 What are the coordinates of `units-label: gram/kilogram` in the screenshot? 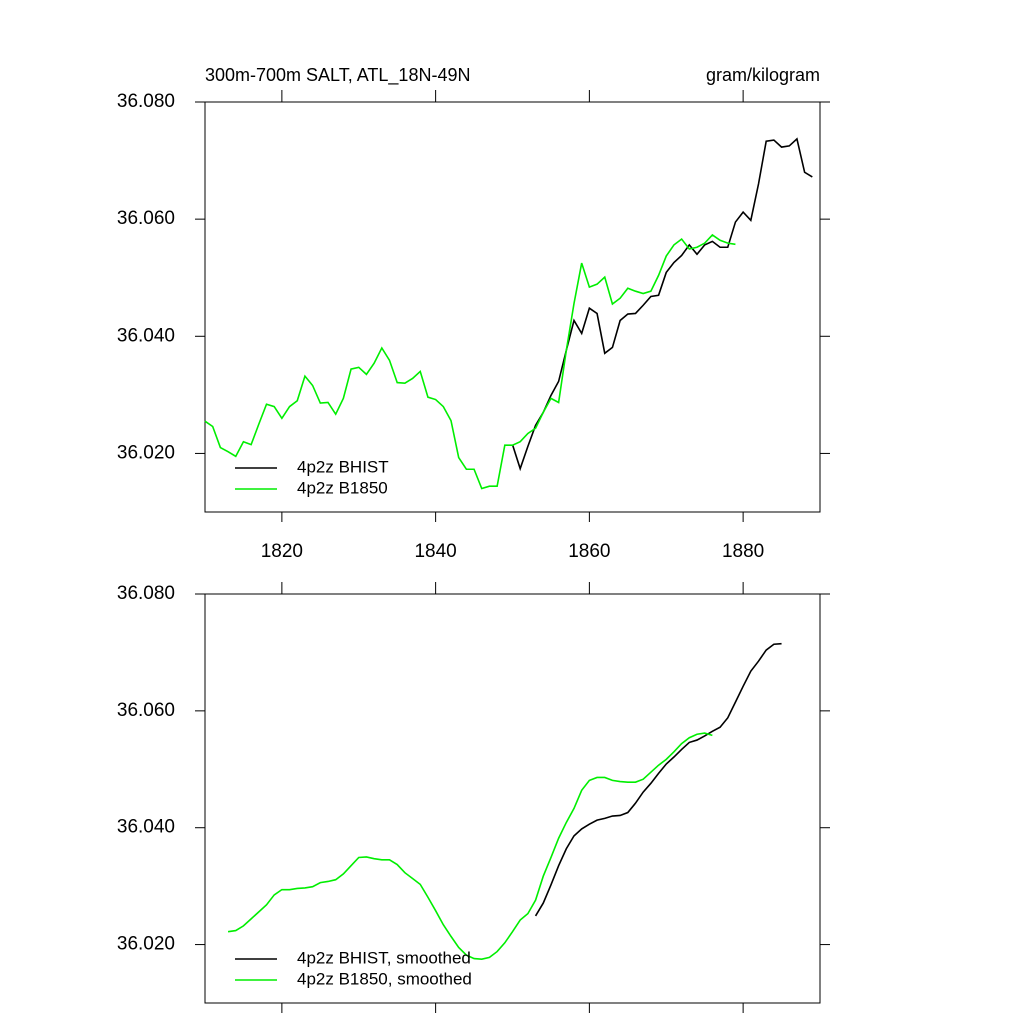 It's located at (763, 75).